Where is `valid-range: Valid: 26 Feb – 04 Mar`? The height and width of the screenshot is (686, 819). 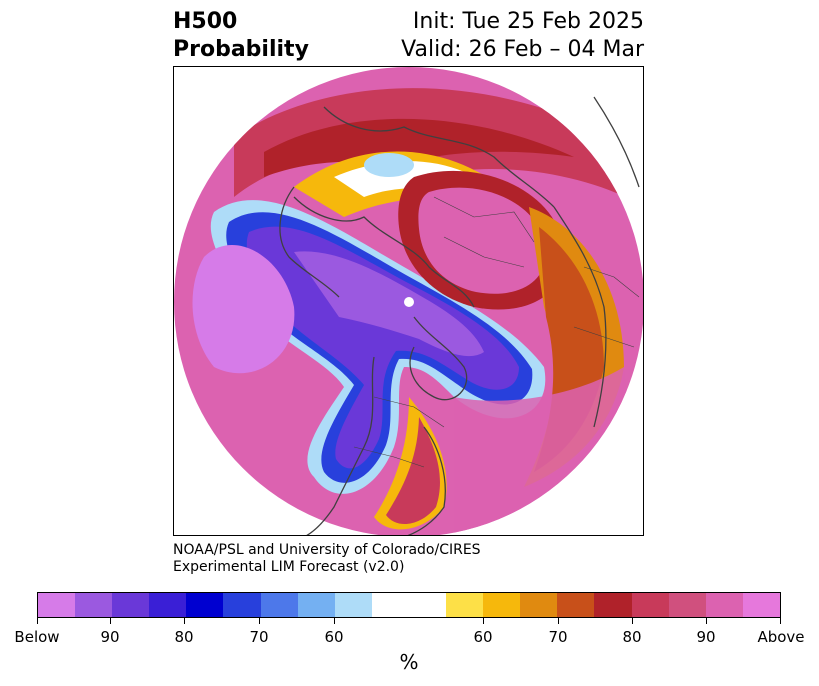
valid-range: Valid: 26 Feb – 04 Mar is located at coordinates (522, 49).